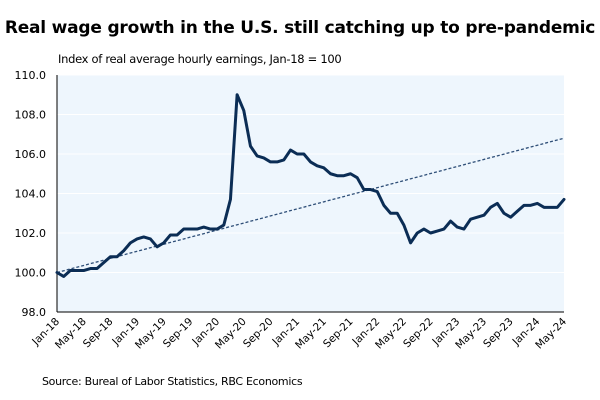 The height and width of the screenshot is (400, 600). What do you see at coordinates (31, 233) in the screenshot?
I see `y-tick-label: 102.0` at bounding box center [31, 233].